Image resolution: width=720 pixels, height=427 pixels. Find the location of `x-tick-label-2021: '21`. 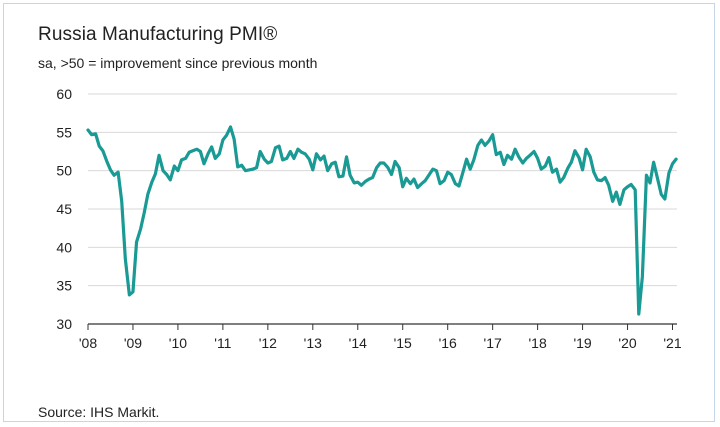

x-tick-label-2021: '21 is located at coordinates (672, 343).